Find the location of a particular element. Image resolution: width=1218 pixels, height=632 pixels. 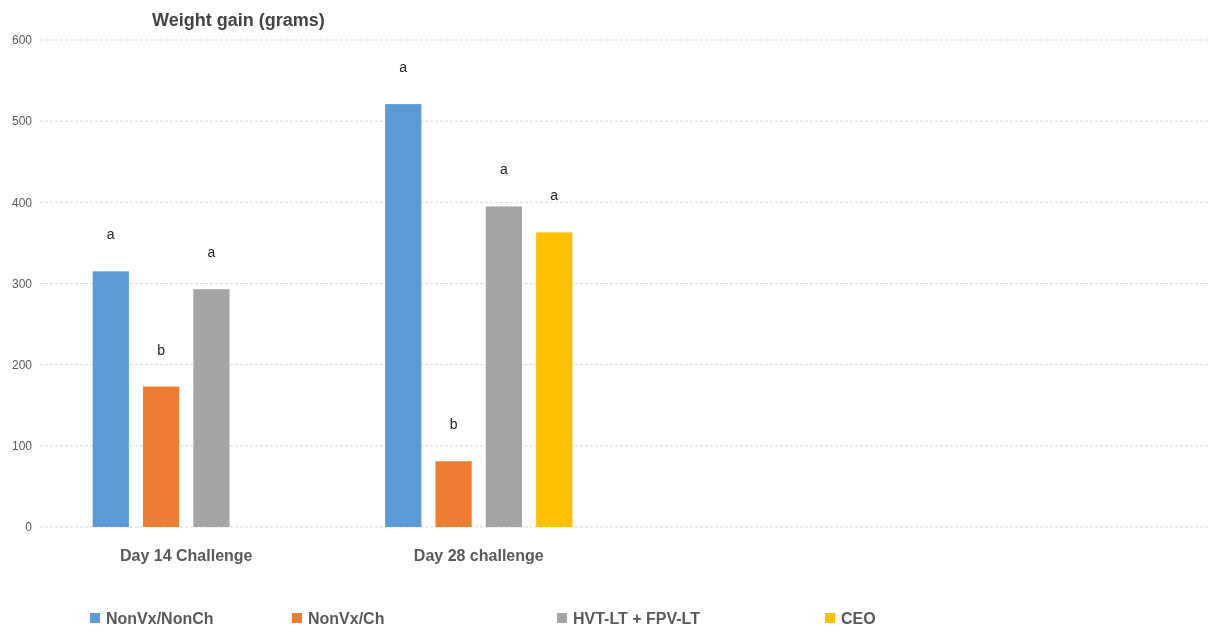

legend-label: CEO is located at coordinates (858, 618).